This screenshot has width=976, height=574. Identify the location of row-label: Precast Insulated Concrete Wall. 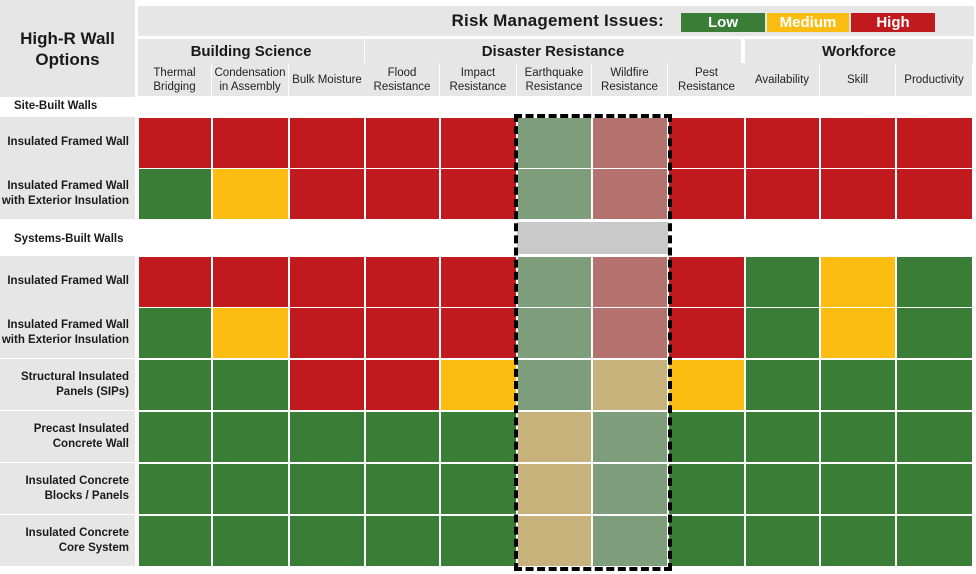
(67, 436).